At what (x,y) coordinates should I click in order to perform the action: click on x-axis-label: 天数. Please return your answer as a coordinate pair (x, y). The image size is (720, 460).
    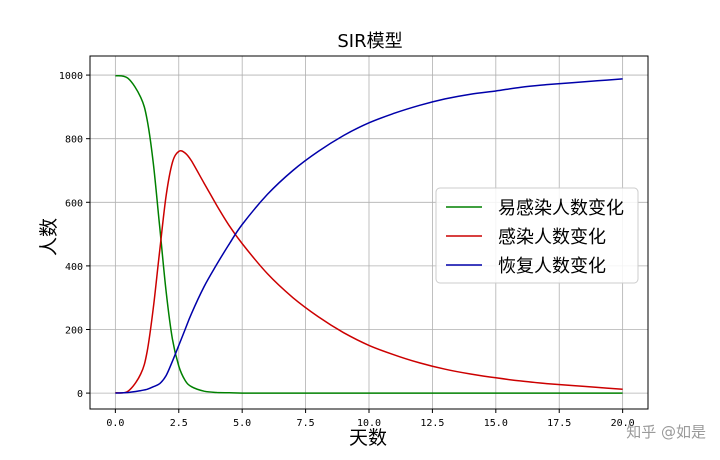
    Looking at the image, I should click on (368, 438).